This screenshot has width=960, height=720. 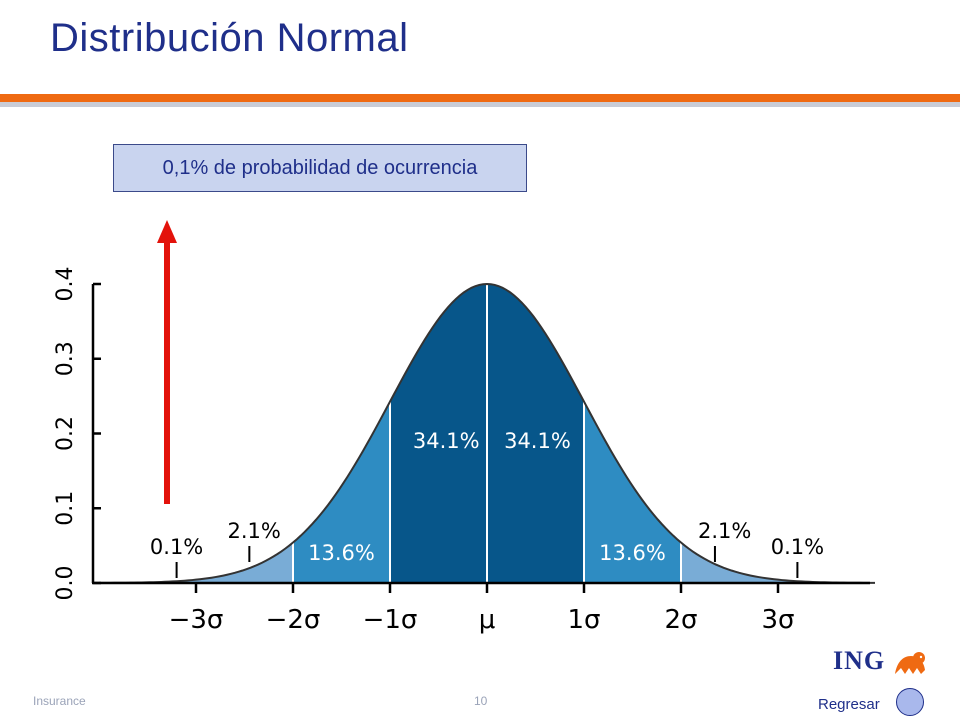 What do you see at coordinates (480, 98) in the screenshot?
I see `title-underline-orange` at bounding box center [480, 98].